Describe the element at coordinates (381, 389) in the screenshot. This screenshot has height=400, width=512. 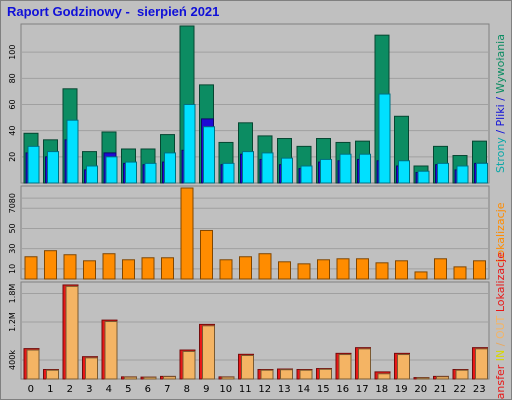
I see `xtick-label-18: 18` at that location.